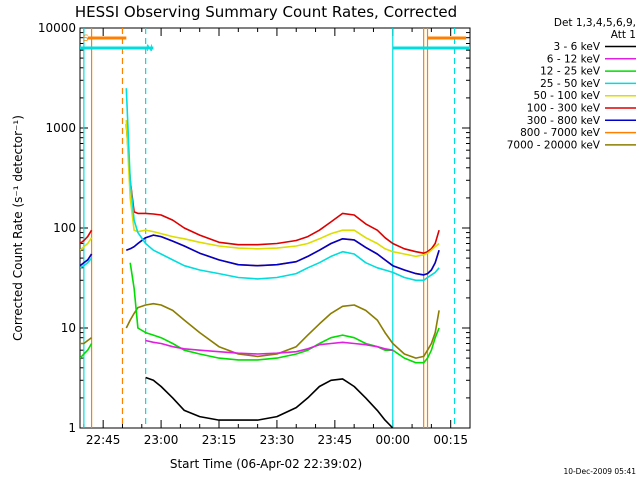  I want to click on footer-timestamp: 10-Dec-2009 05:41, so click(599, 471).